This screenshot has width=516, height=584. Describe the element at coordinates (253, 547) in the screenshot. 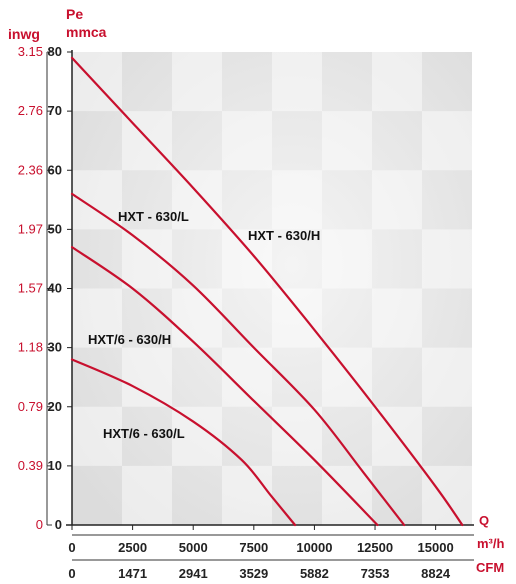

I see `x-primary-tick-label: 7500` at that location.